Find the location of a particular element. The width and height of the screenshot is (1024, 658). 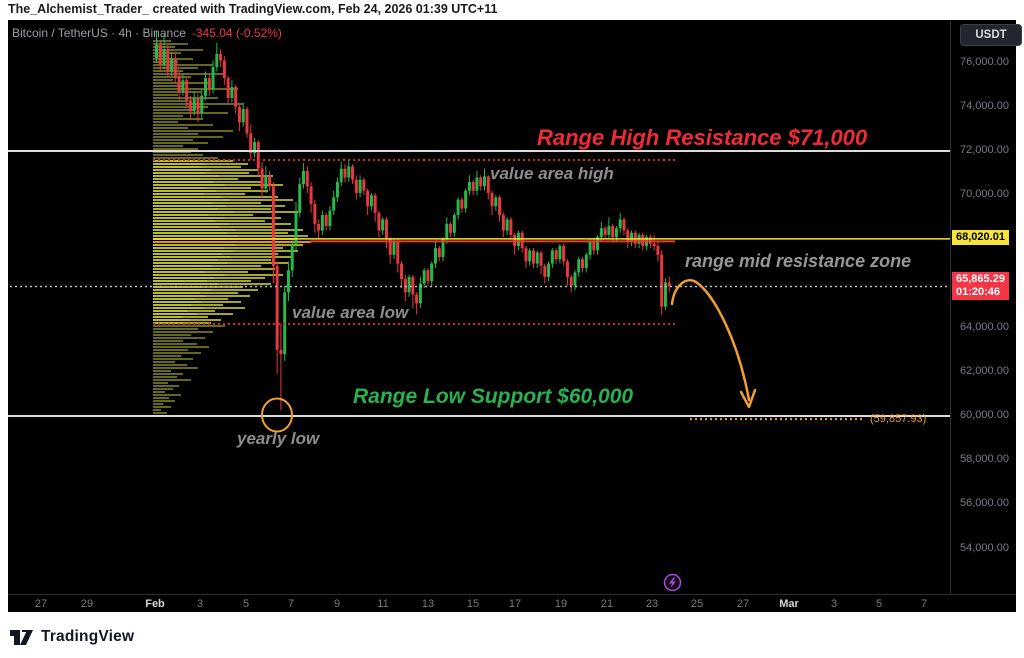

currency-toggle-button: USDT is located at coordinates (991, 35).